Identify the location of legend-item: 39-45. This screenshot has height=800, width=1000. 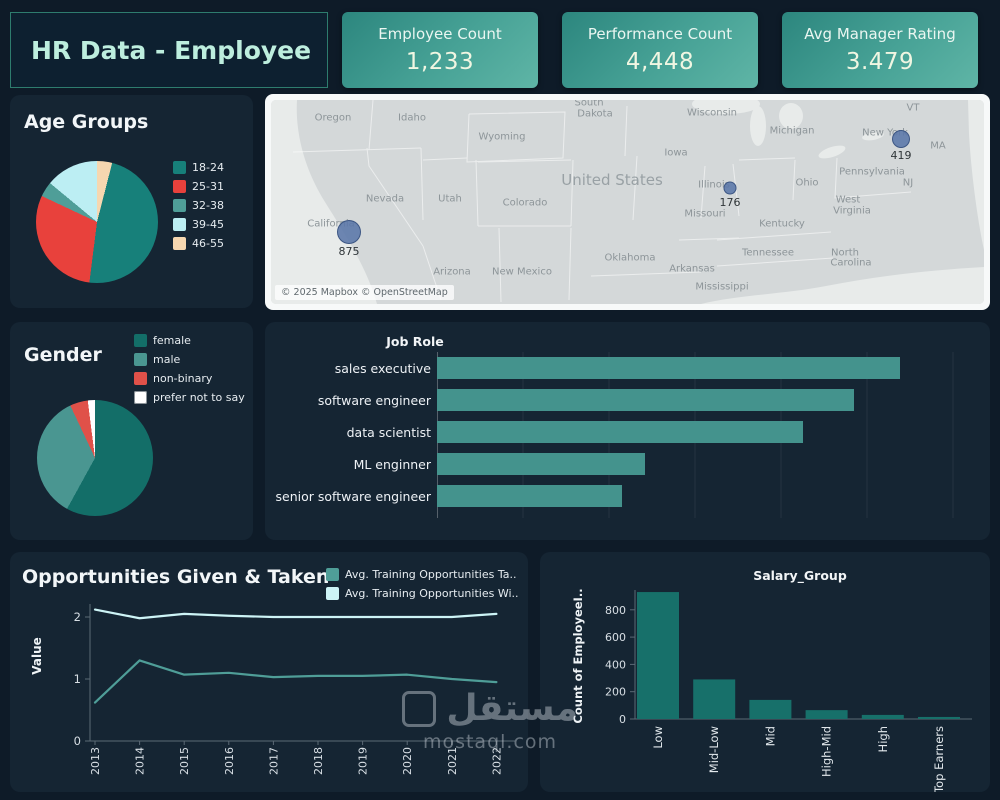
(198, 224).